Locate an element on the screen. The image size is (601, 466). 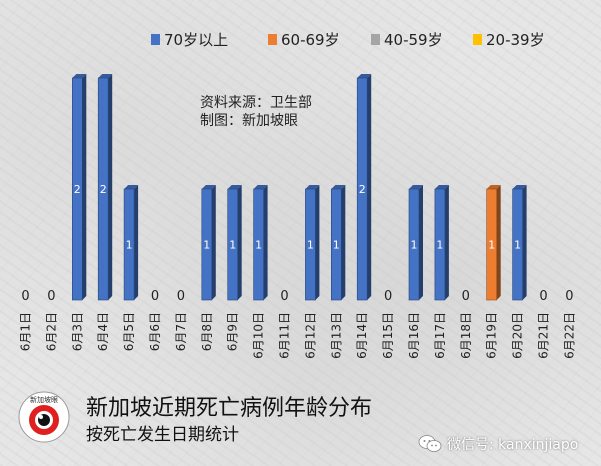
x-tick-6月13日: 6月13日 is located at coordinates (336, 335).